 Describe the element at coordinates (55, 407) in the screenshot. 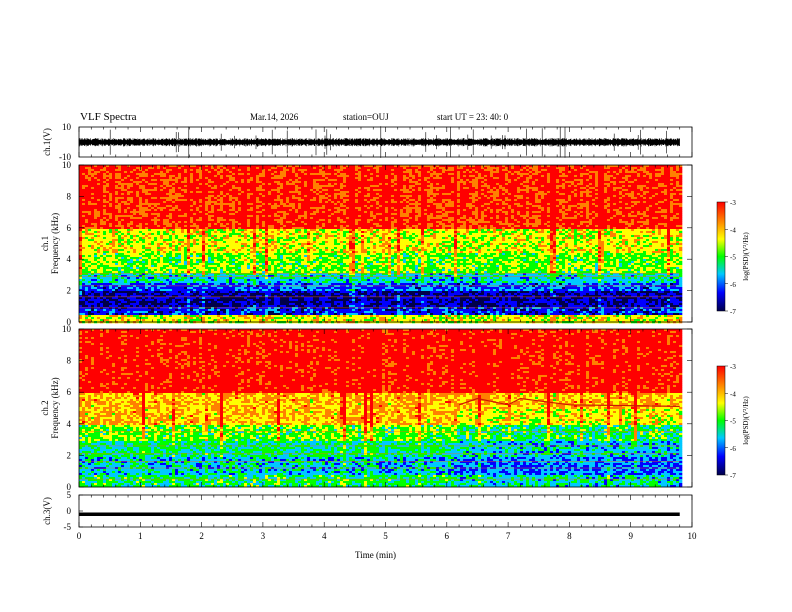

I see `ch2-y-axis-label: Frequency (kHz)` at that location.